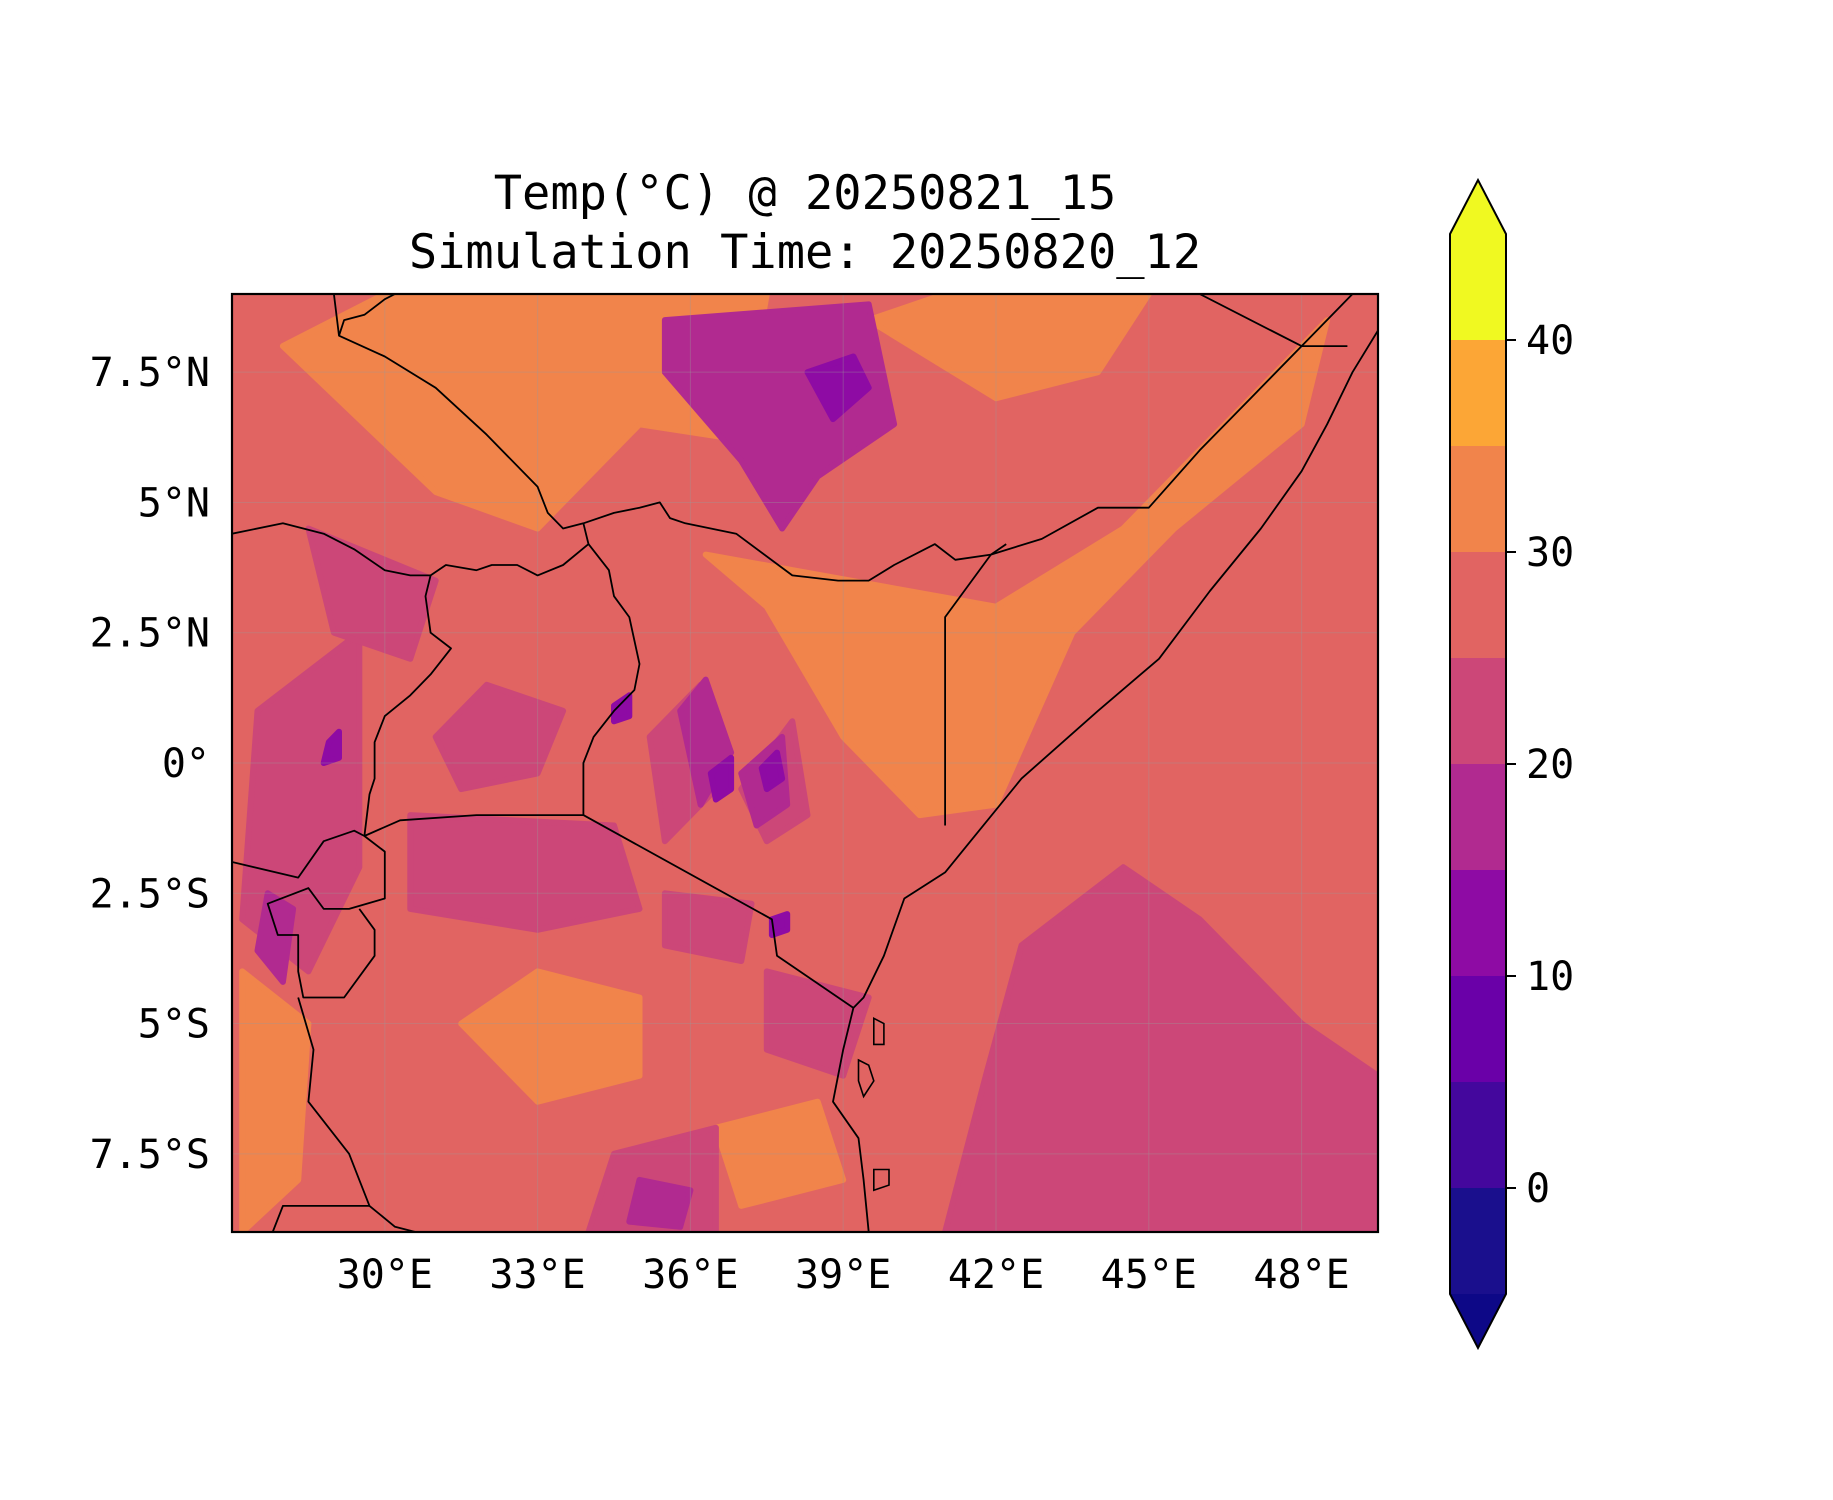 This screenshot has height=1500, width=1833. I want to click on latitude-ticks: 7.5°N 5°N 2.5°N 0° 2.5°S 5°S 7.5°S, so click(150, 764).